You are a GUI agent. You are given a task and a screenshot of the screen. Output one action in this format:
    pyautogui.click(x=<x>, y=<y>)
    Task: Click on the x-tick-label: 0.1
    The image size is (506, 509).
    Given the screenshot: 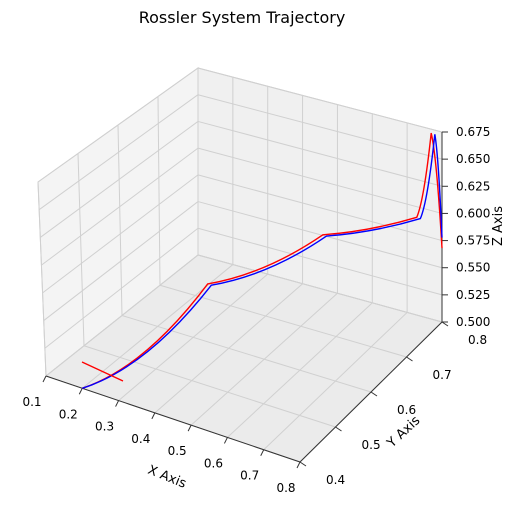 What is the action you would take?
    pyautogui.click(x=31, y=402)
    